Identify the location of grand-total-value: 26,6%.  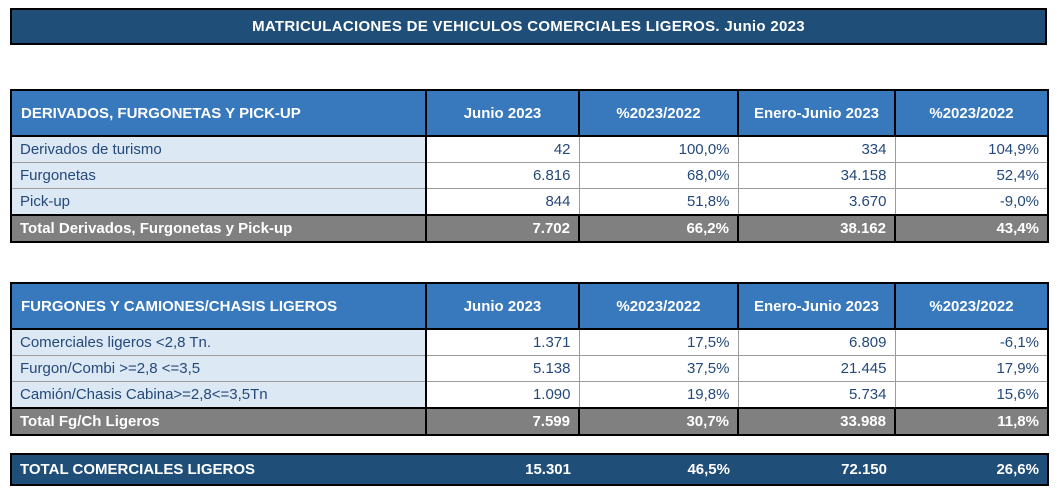
(972, 469).